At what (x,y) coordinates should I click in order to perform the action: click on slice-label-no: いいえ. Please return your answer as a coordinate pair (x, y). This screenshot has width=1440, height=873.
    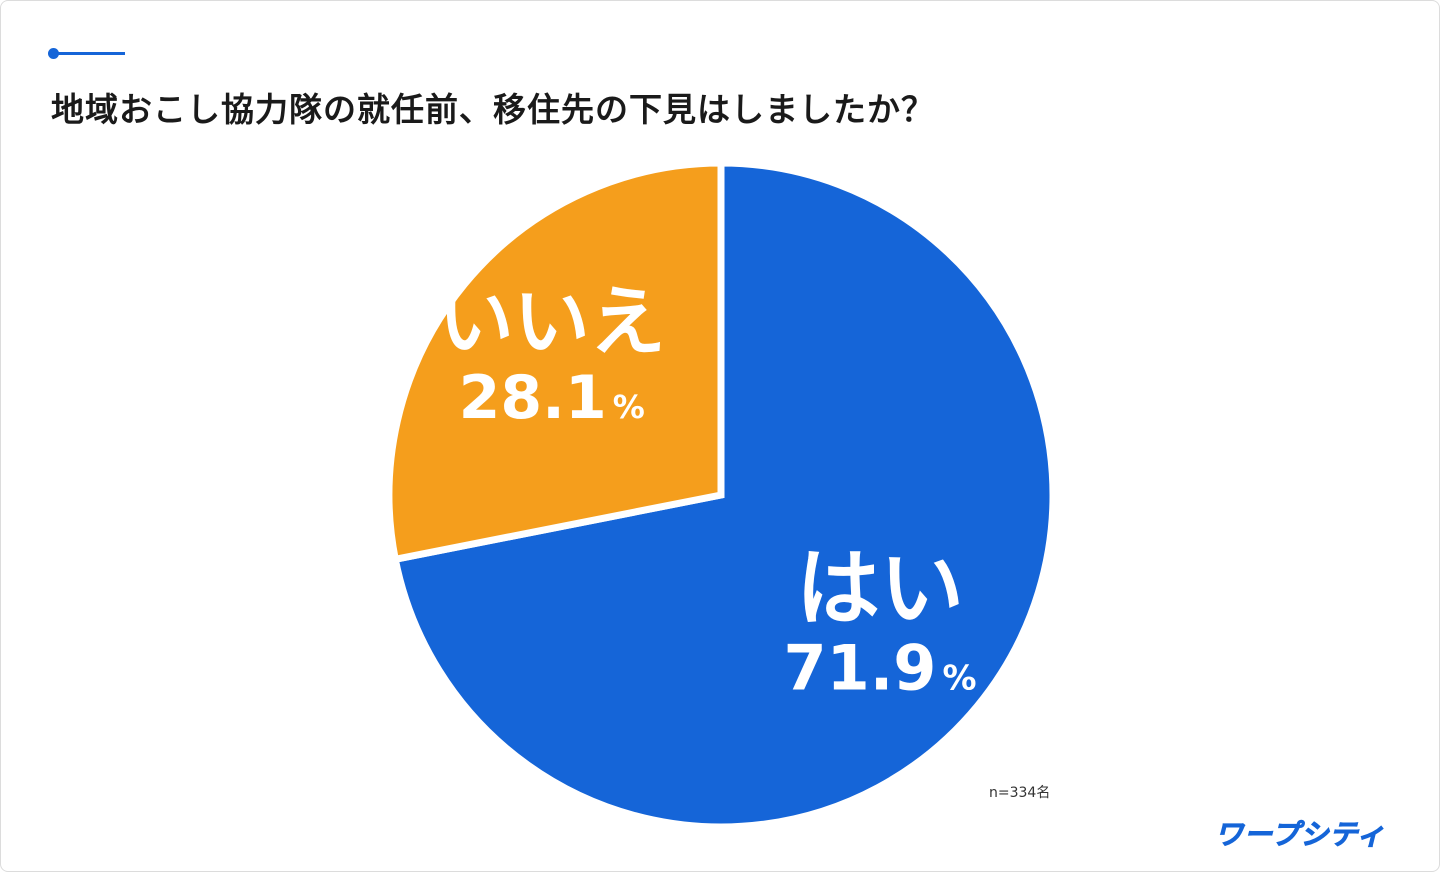
    Looking at the image, I should click on (552, 321).